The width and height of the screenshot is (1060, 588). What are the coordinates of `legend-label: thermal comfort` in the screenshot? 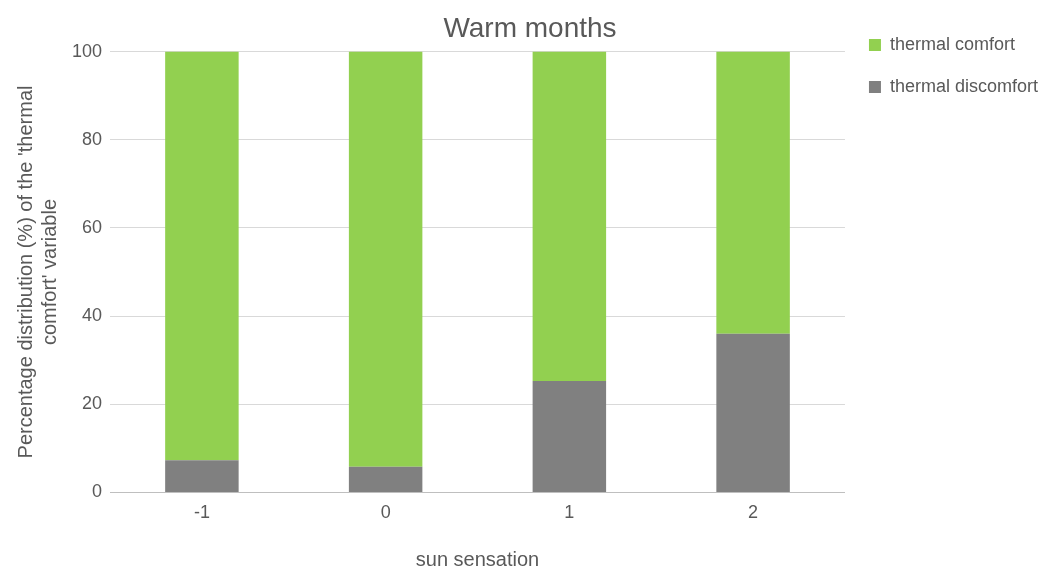 It's located at (952, 43).